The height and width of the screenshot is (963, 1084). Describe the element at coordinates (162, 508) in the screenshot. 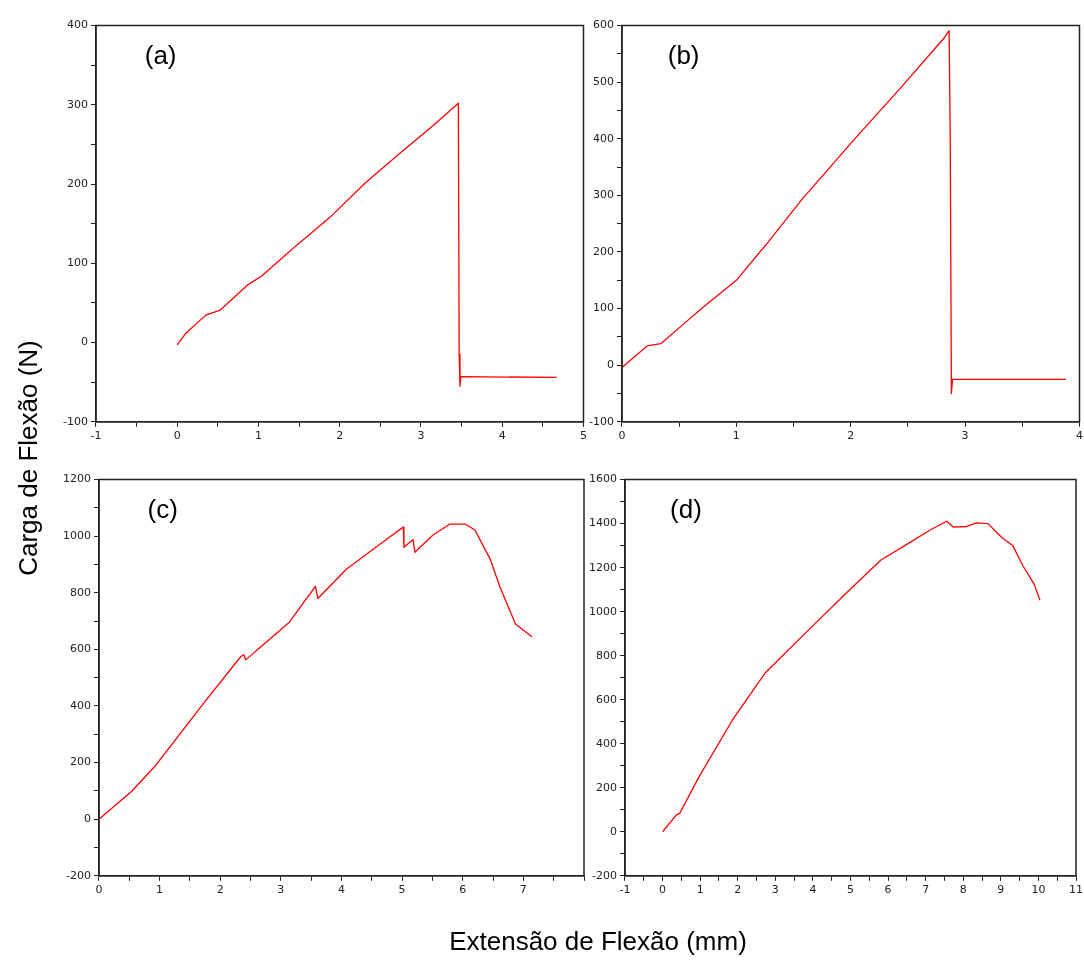

I see `annotation: (c)` at that location.